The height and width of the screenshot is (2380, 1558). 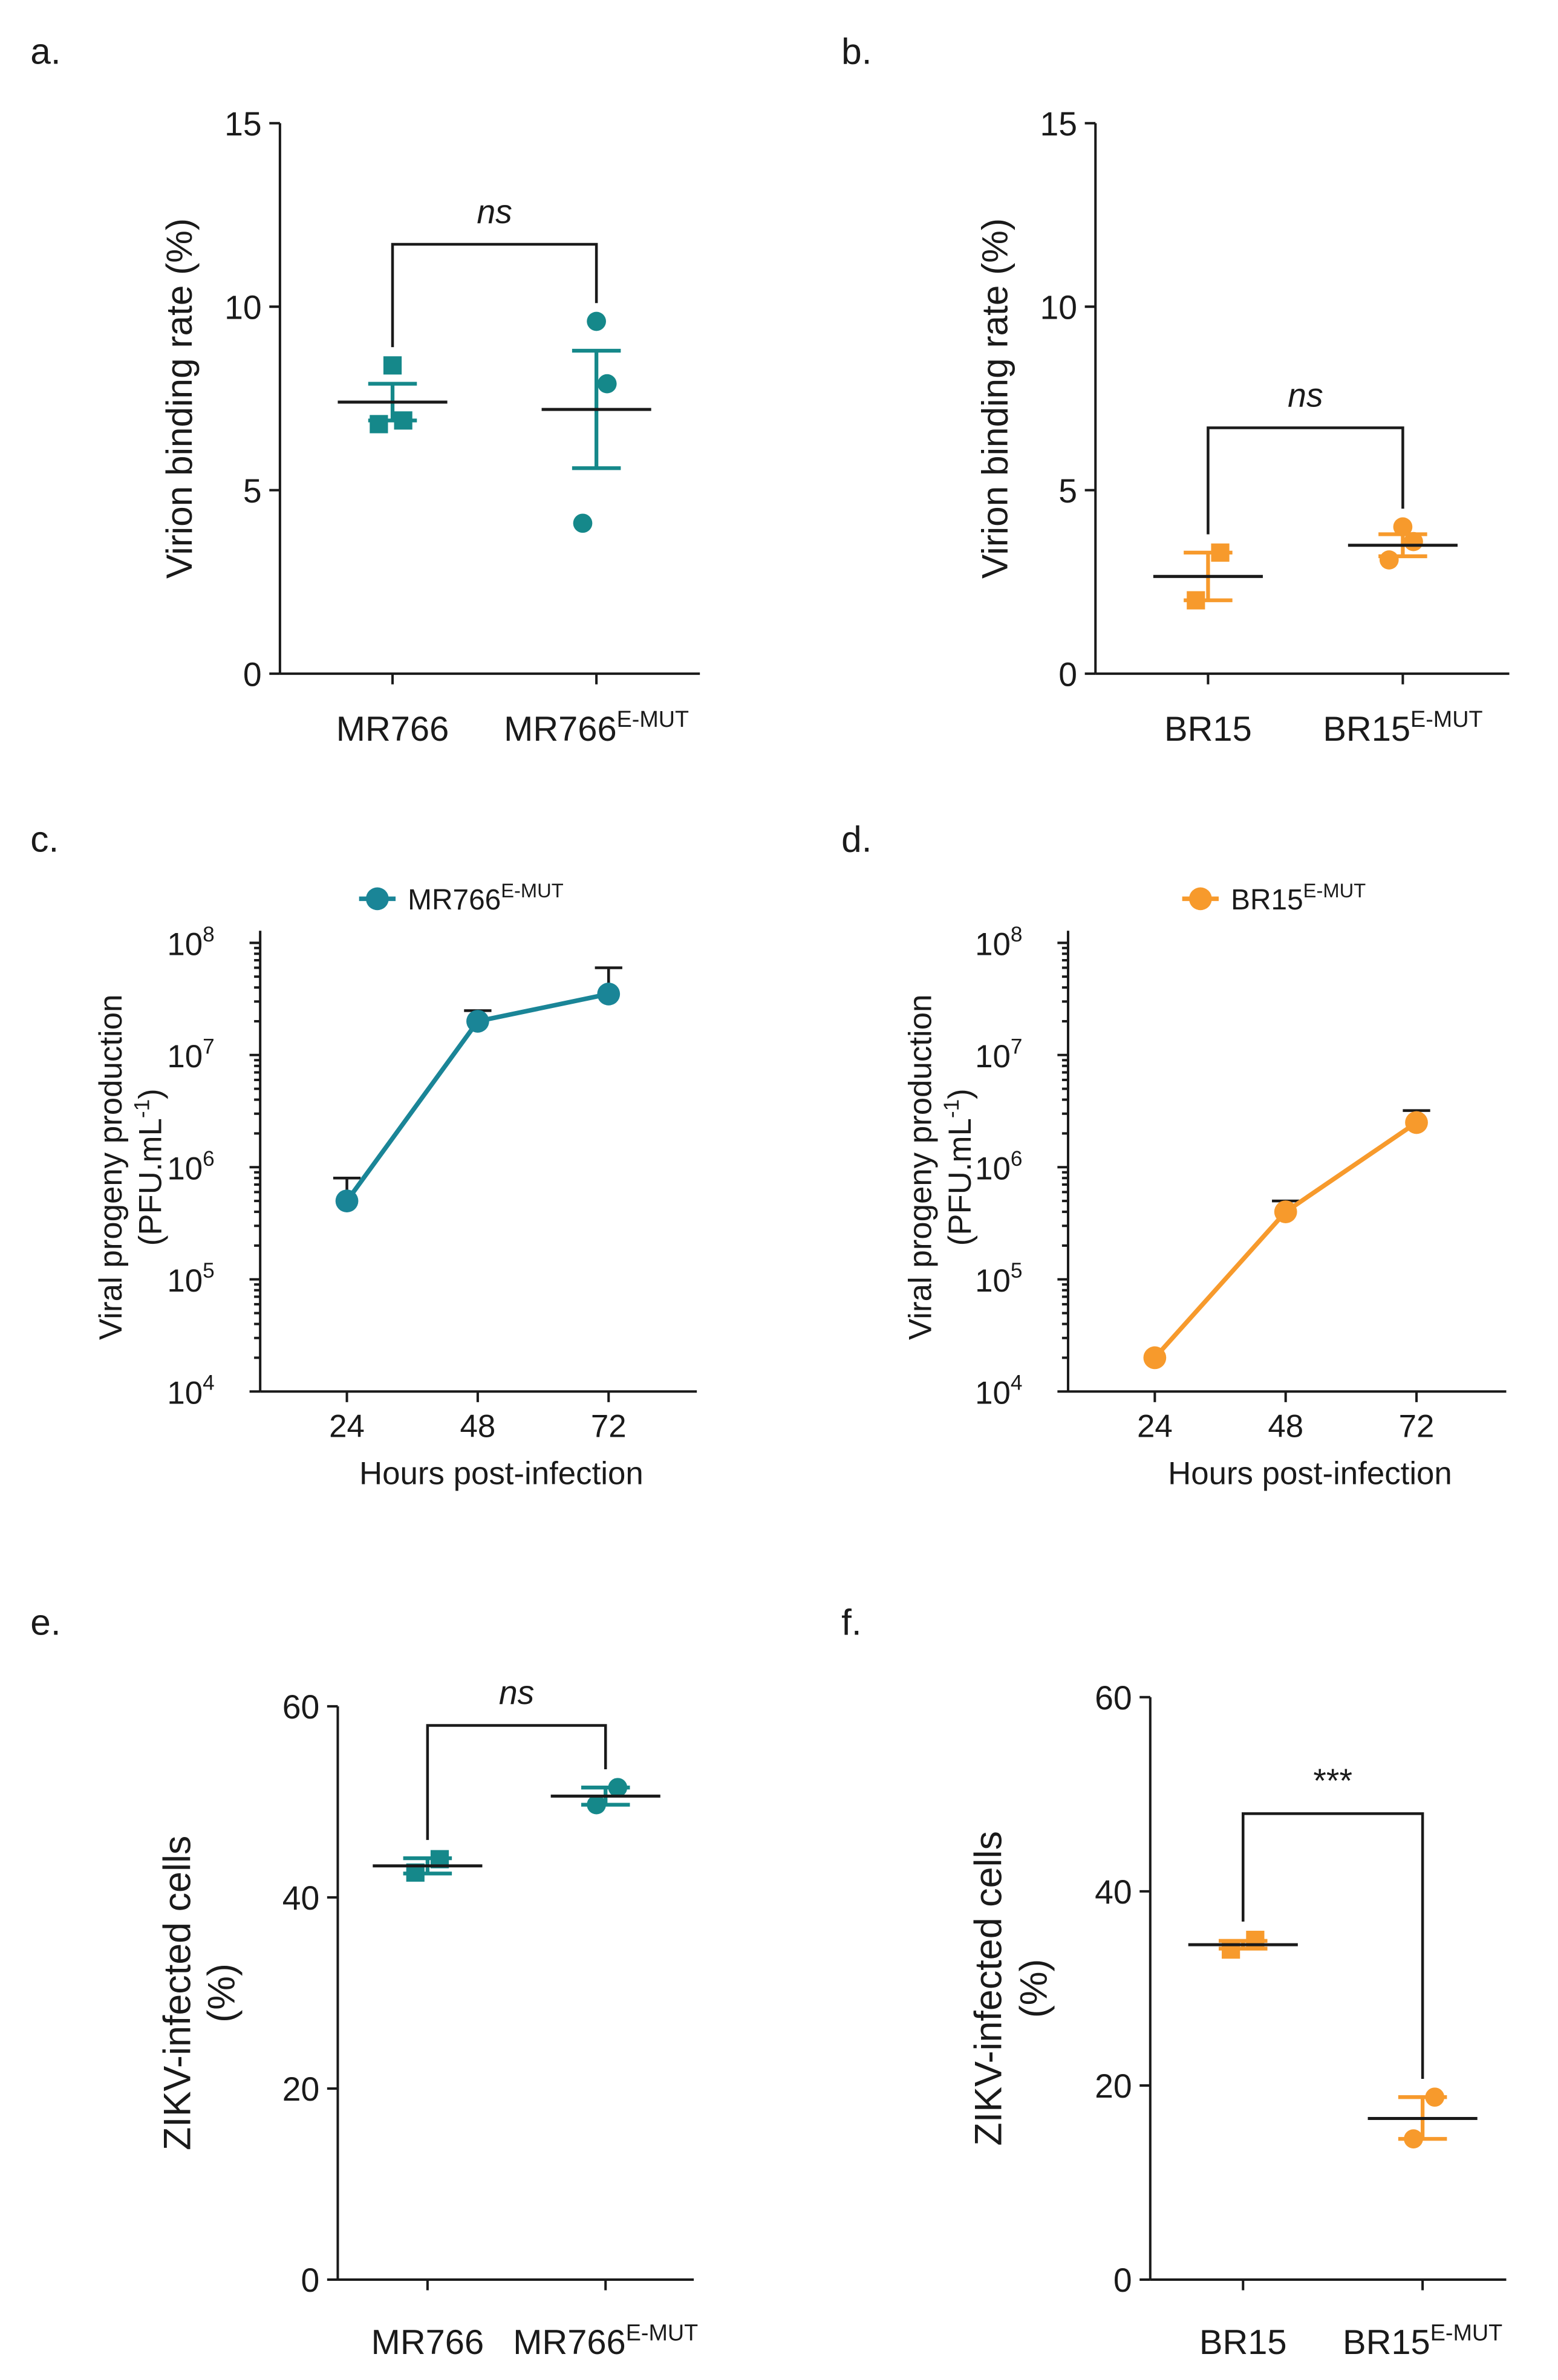 I want to click on y-axis-label-units: (%), so click(x=221, y=1993).